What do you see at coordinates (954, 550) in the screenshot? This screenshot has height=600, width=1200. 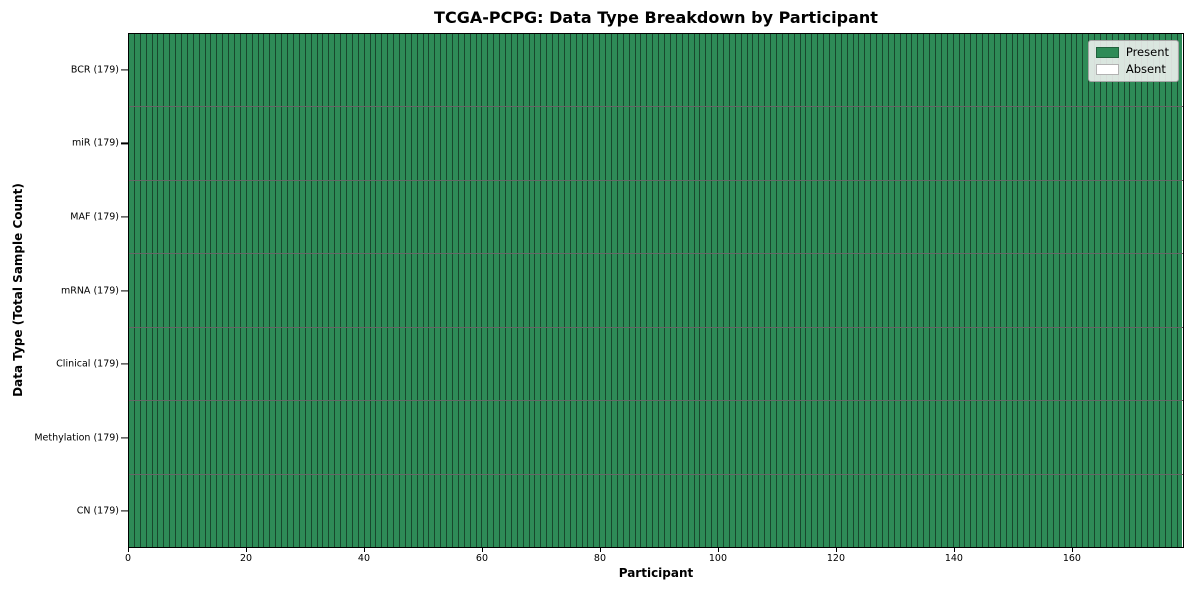 I see `x-tick-mark` at bounding box center [954, 550].